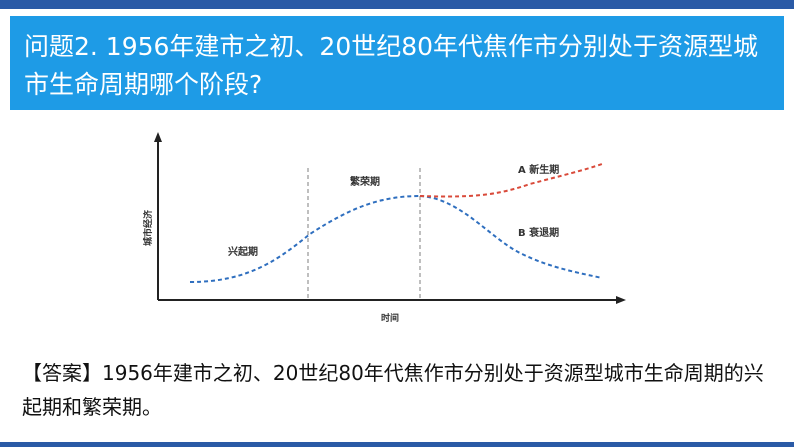 The image size is (794, 447). What do you see at coordinates (511, 180) in the screenshot?
I see `new-branch-curve` at bounding box center [511, 180].